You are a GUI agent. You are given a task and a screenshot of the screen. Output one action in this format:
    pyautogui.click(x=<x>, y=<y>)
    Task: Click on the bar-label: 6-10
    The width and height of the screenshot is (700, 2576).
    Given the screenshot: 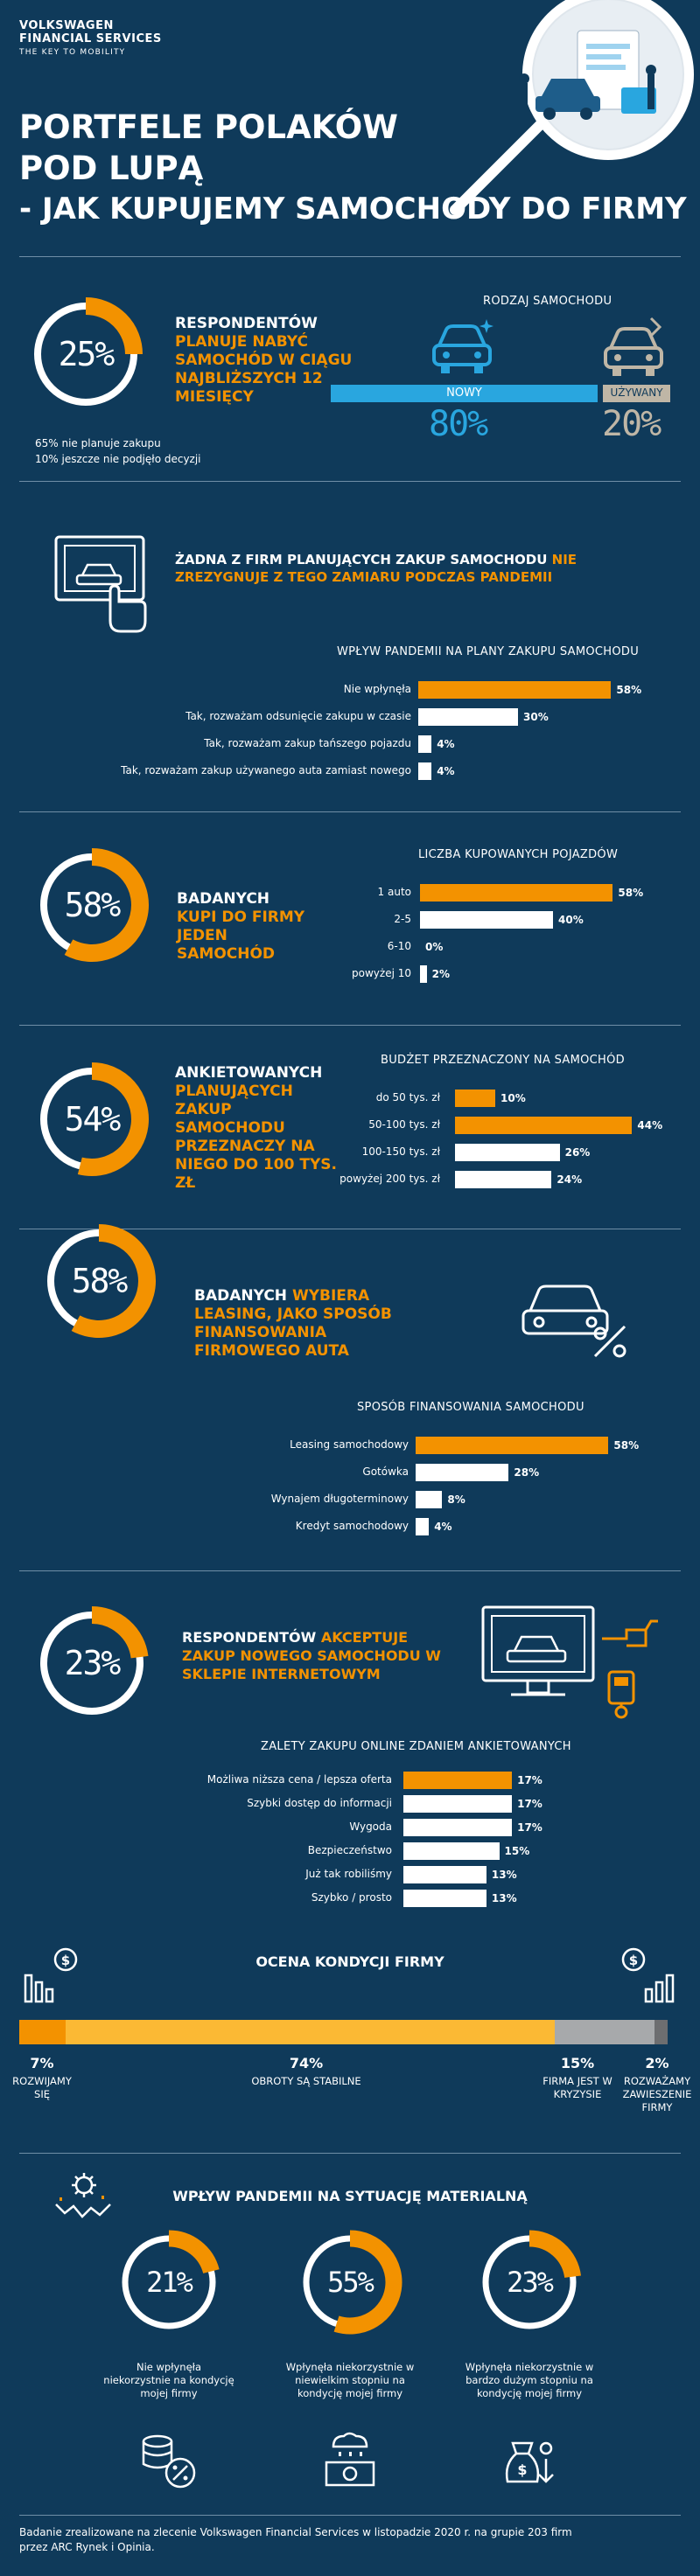 What is the action you would take?
    pyautogui.click(x=399, y=946)
    